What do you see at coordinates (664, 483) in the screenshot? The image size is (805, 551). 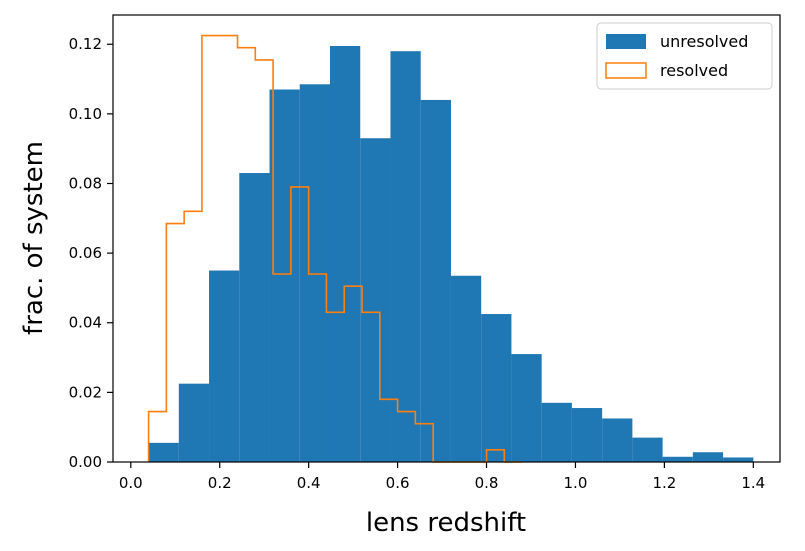 I see `x-tick-label: 1.2` at bounding box center [664, 483].